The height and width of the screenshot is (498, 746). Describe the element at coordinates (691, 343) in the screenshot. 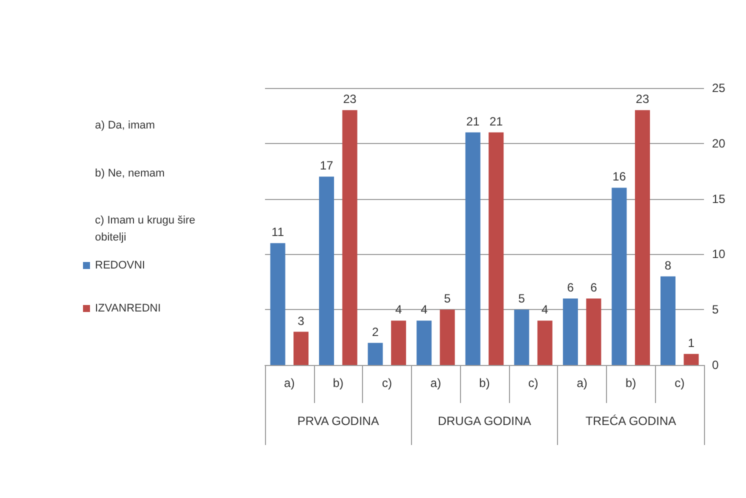

I see `data-label: 1` at that location.